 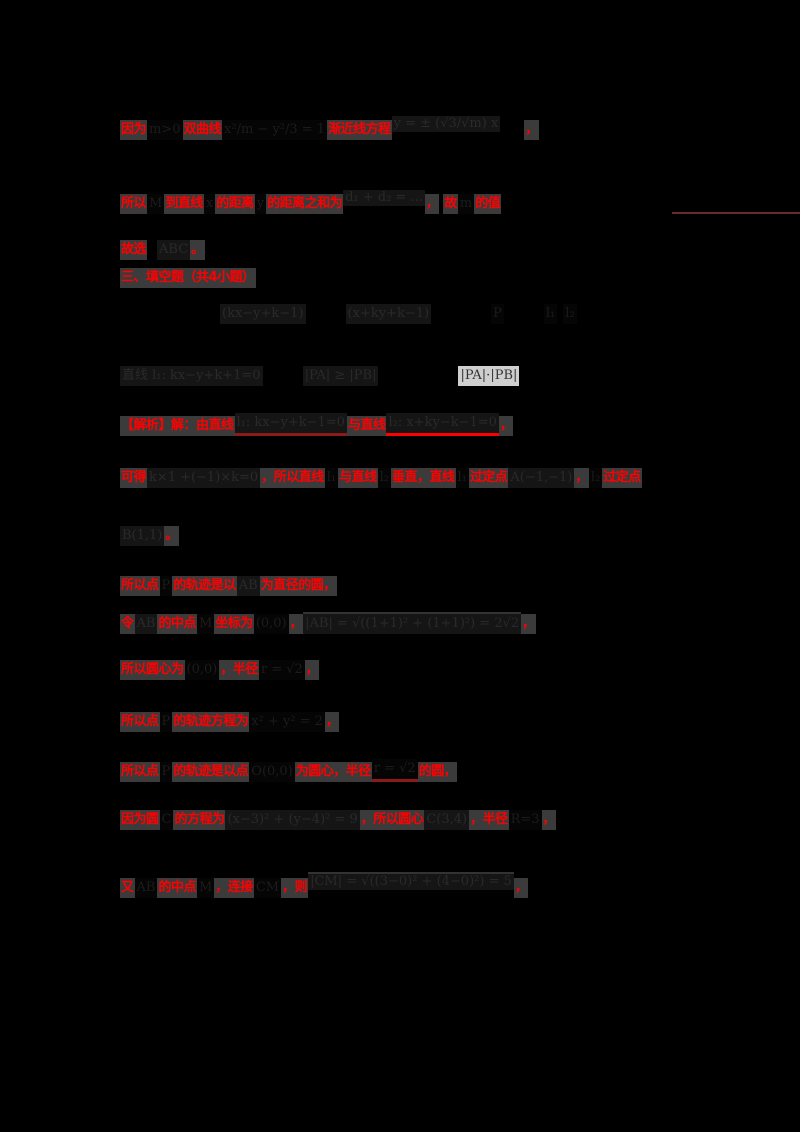 I want to click on formula: x, so click(x=209, y=204).